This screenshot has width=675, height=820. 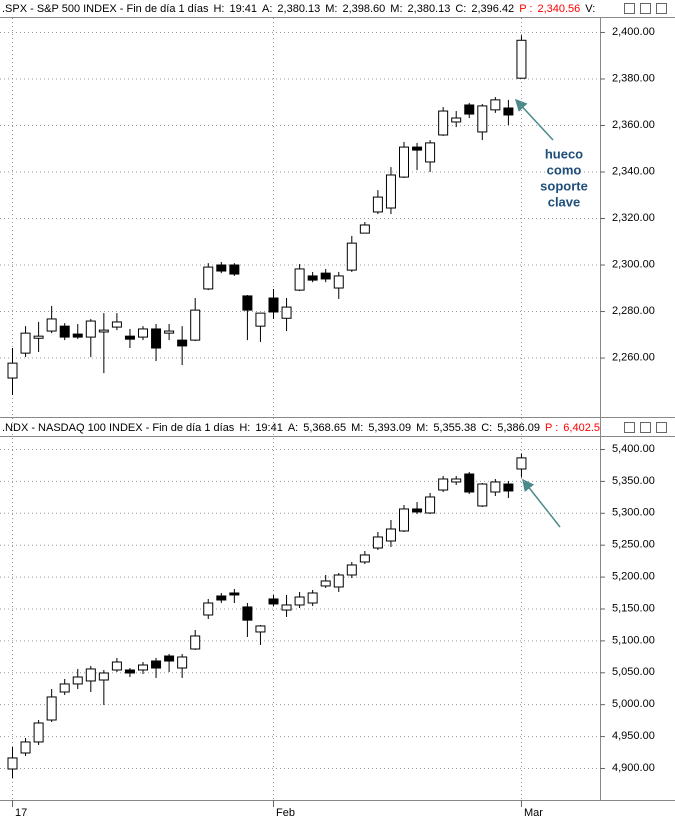 I want to click on header-title: .SPX - S&P 500 INDEX - Fin de día 1 días, so click(x=105, y=9).